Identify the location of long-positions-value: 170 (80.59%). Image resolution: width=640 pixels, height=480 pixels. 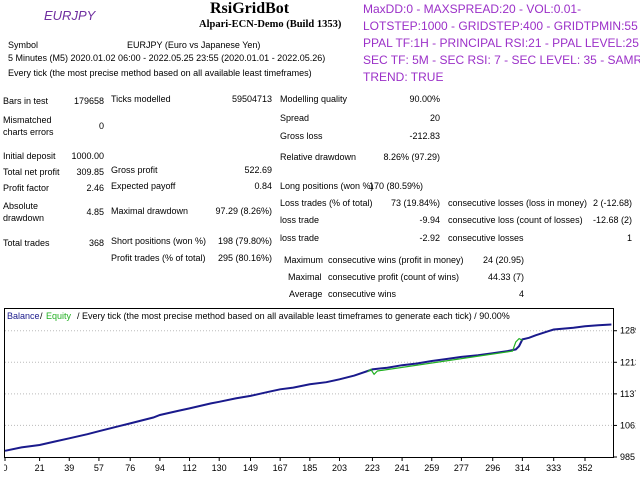
(396, 186).